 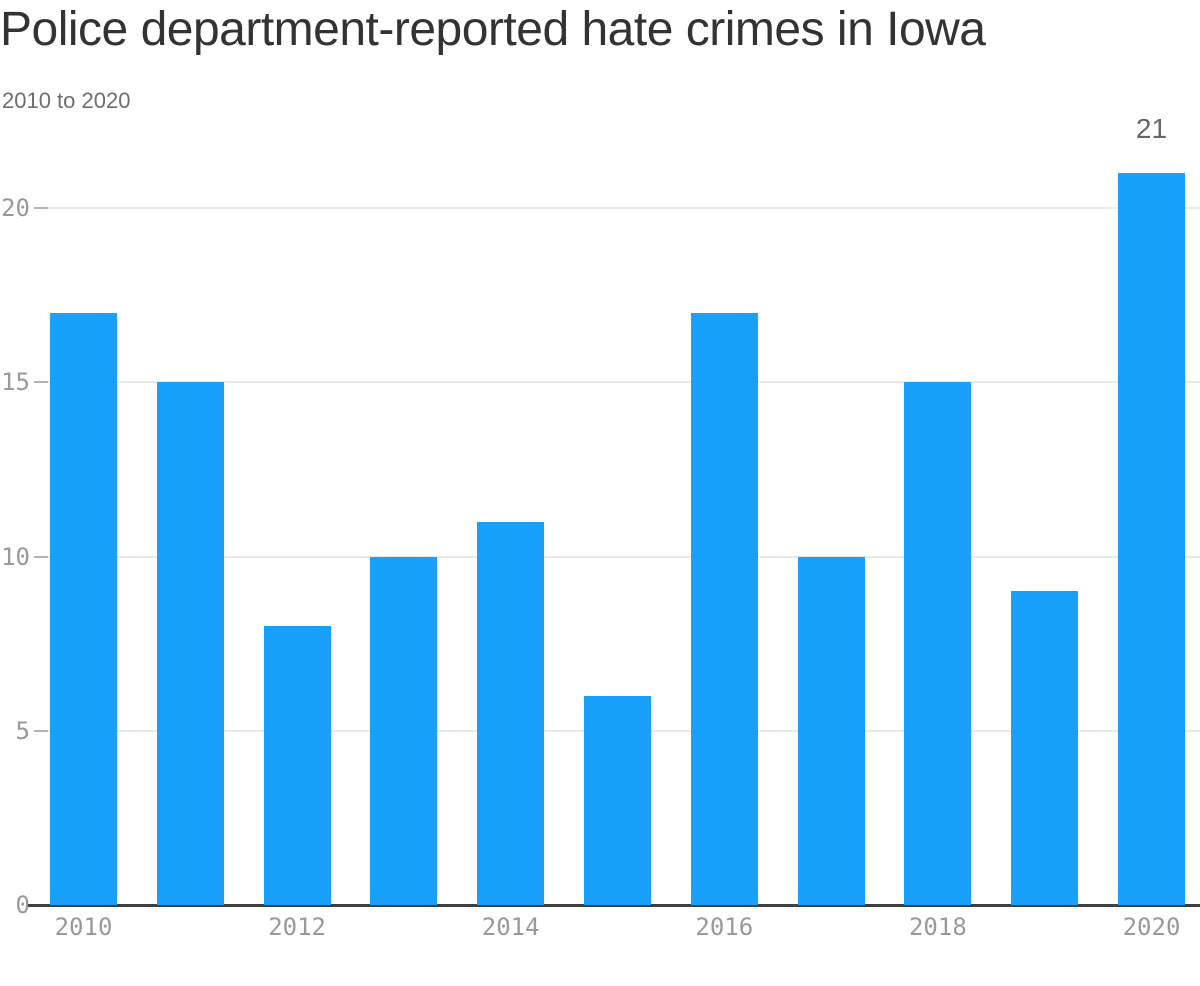 What do you see at coordinates (510, 927) in the screenshot?
I see `x-tick-label: 2014` at bounding box center [510, 927].